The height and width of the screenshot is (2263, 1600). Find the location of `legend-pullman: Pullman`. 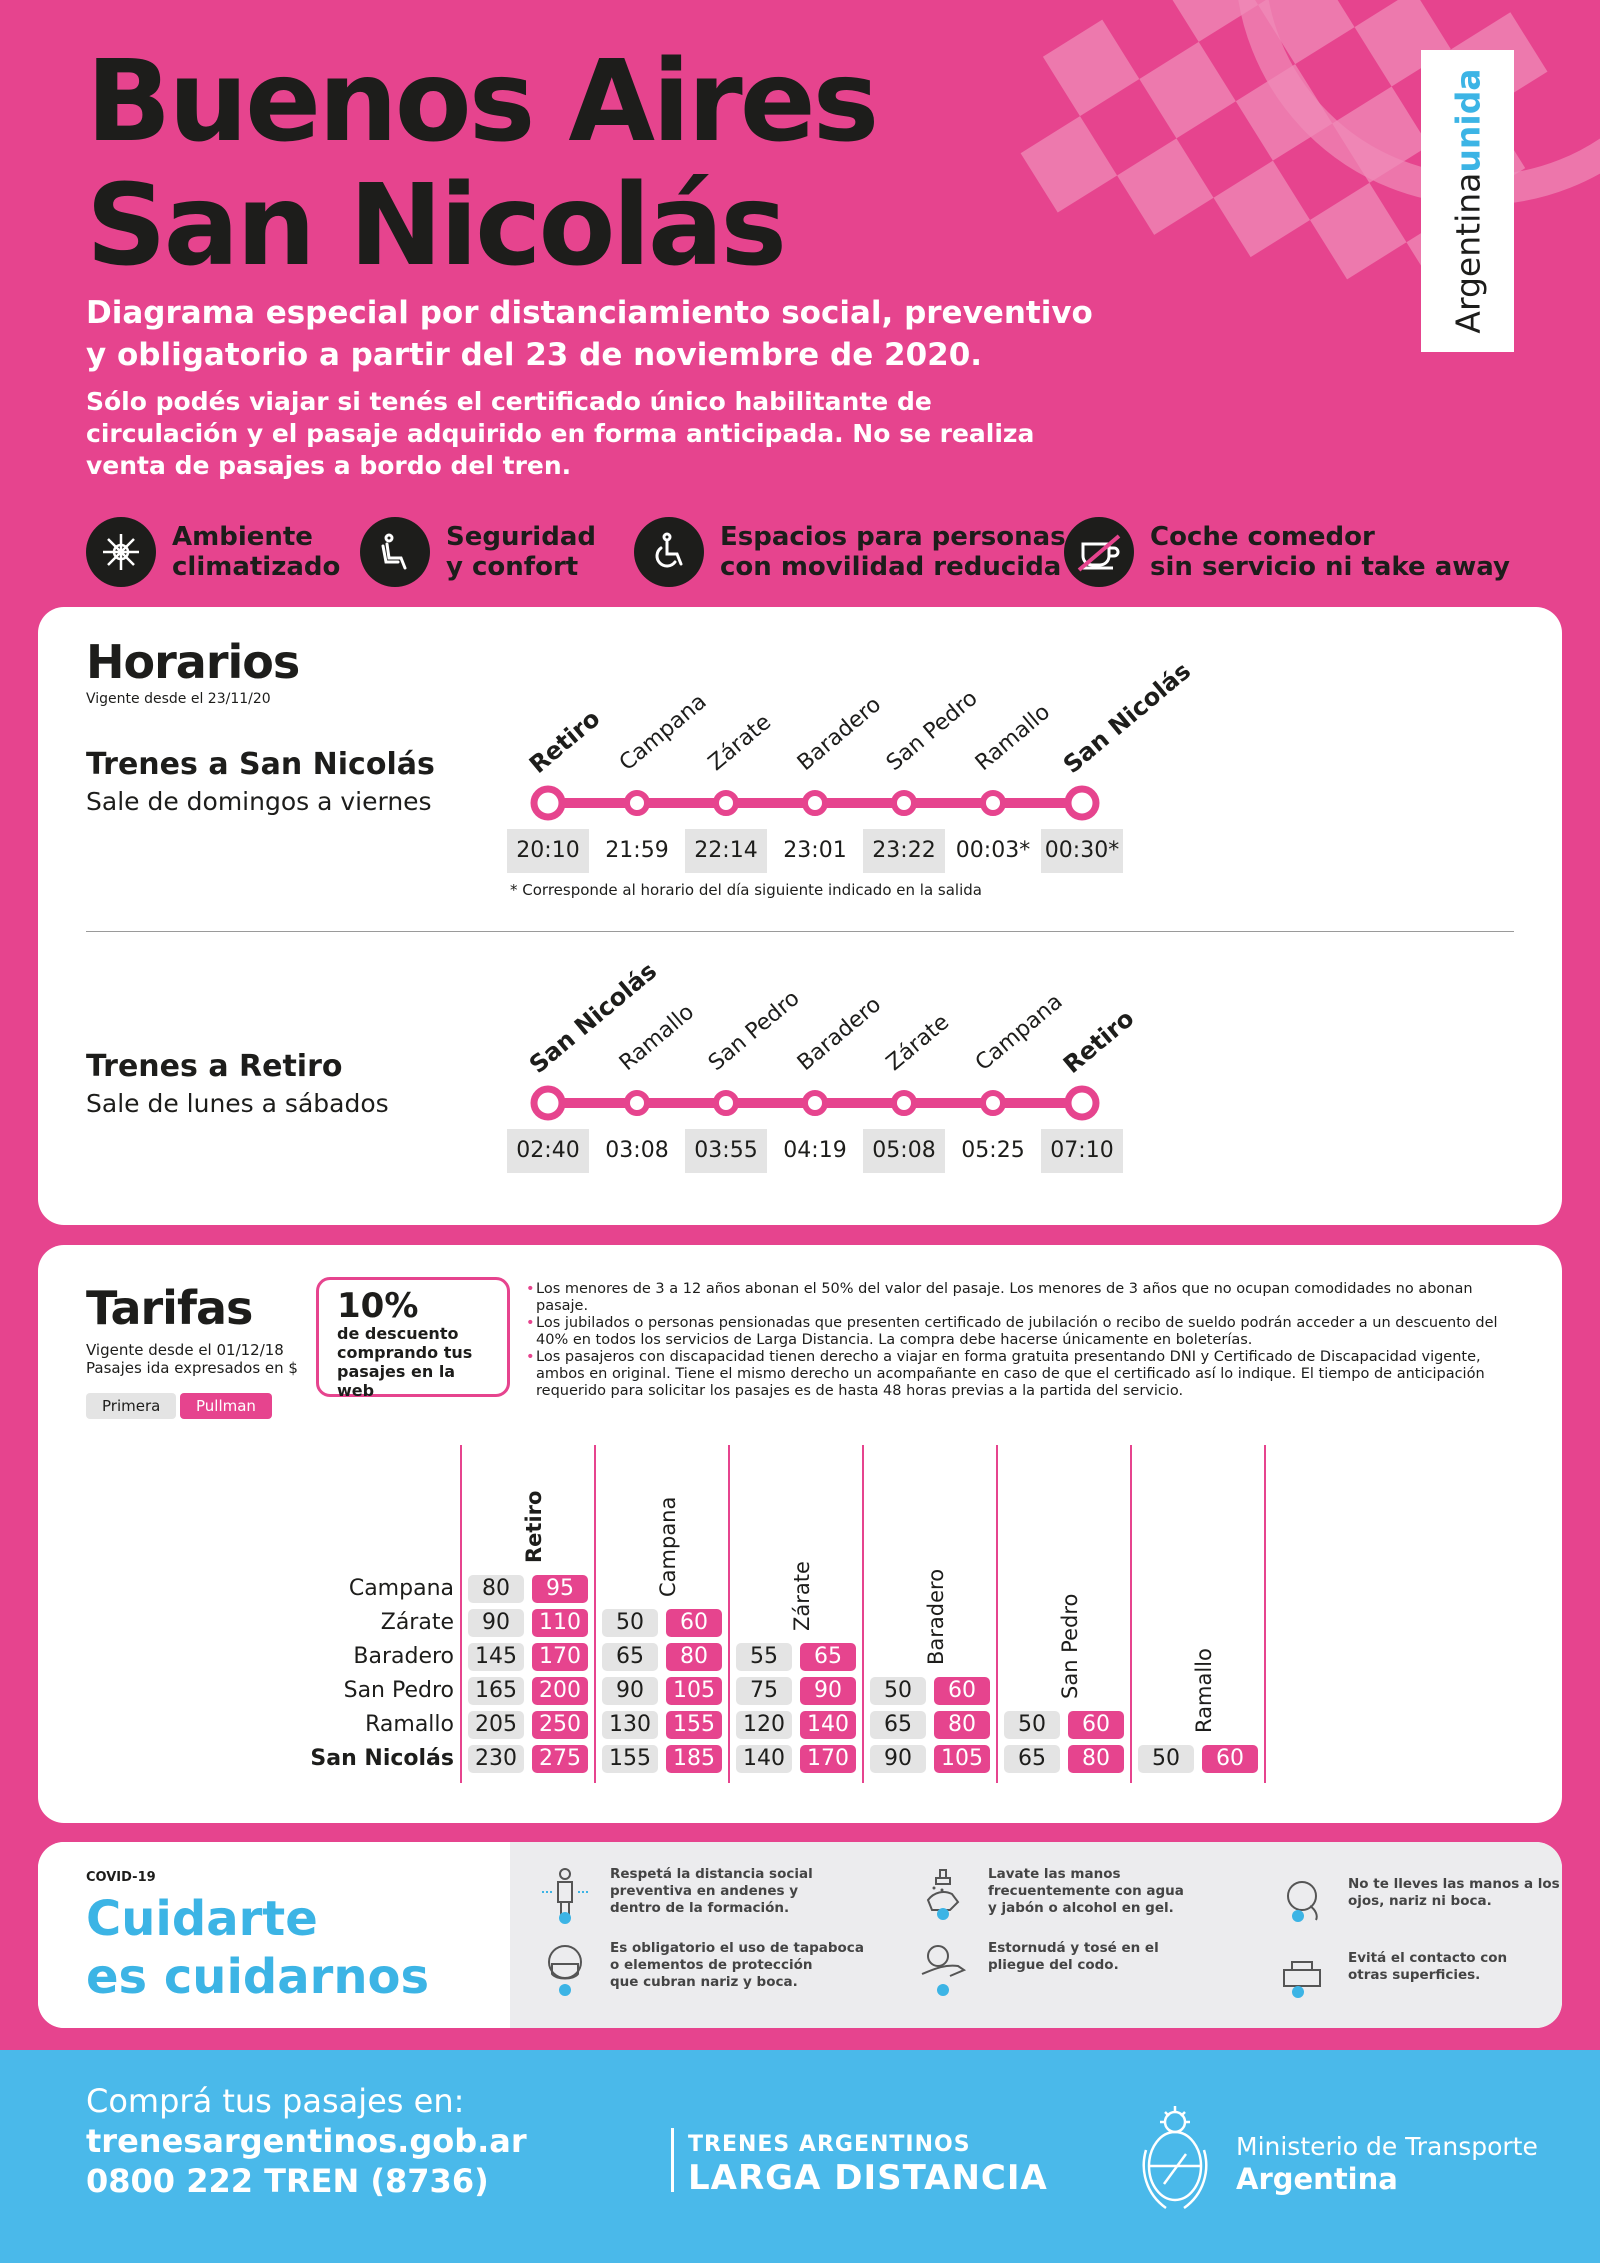

legend-pullman: Pullman is located at coordinates (226, 1406).